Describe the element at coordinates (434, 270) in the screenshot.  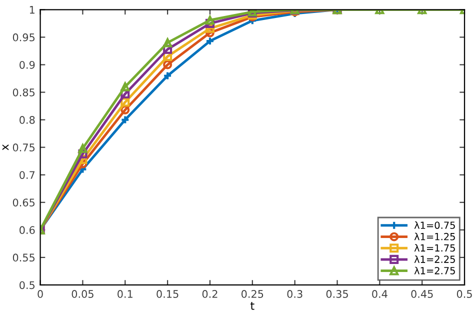
I see `legend-label: λ1=2.75` at that location.